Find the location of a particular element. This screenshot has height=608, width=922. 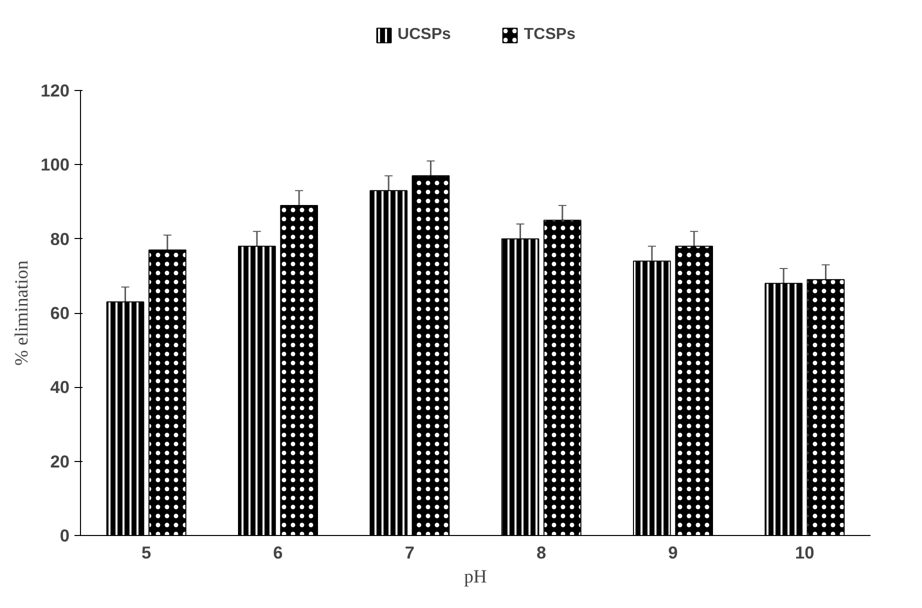

legend-label: UCSPs is located at coordinates (424, 35).